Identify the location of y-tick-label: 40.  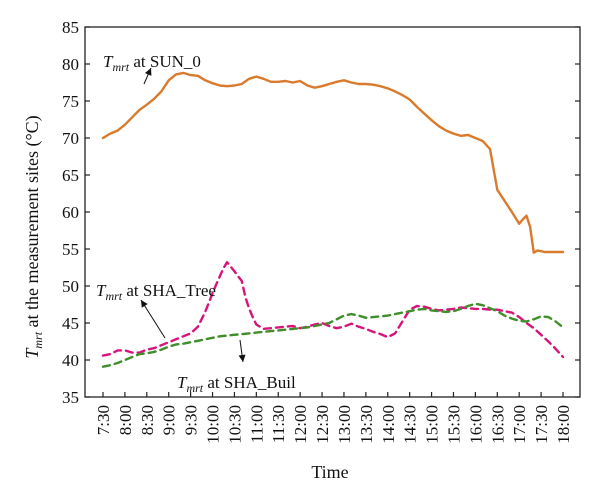
(70, 360).